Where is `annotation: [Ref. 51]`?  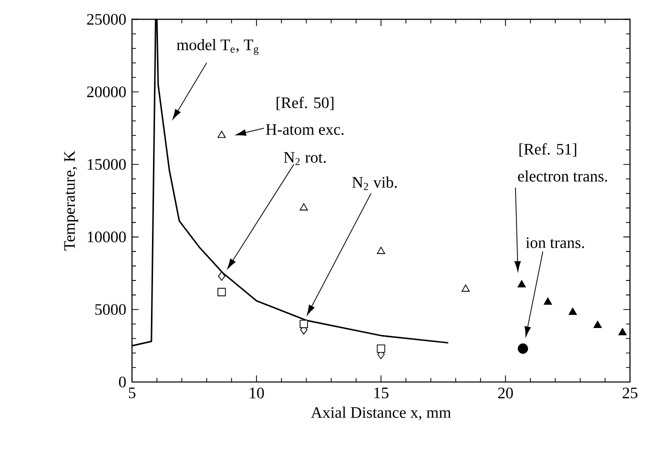
annotation: [Ref. 51] is located at coordinates (547, 150).